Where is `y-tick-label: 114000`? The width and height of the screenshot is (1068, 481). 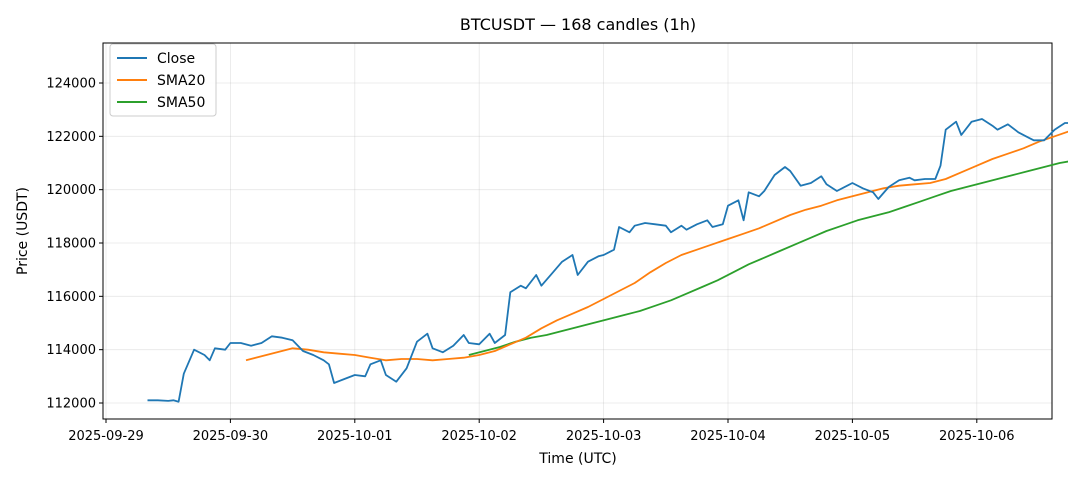 y-tick-label: 114000 is located at coordinates (71, 350).